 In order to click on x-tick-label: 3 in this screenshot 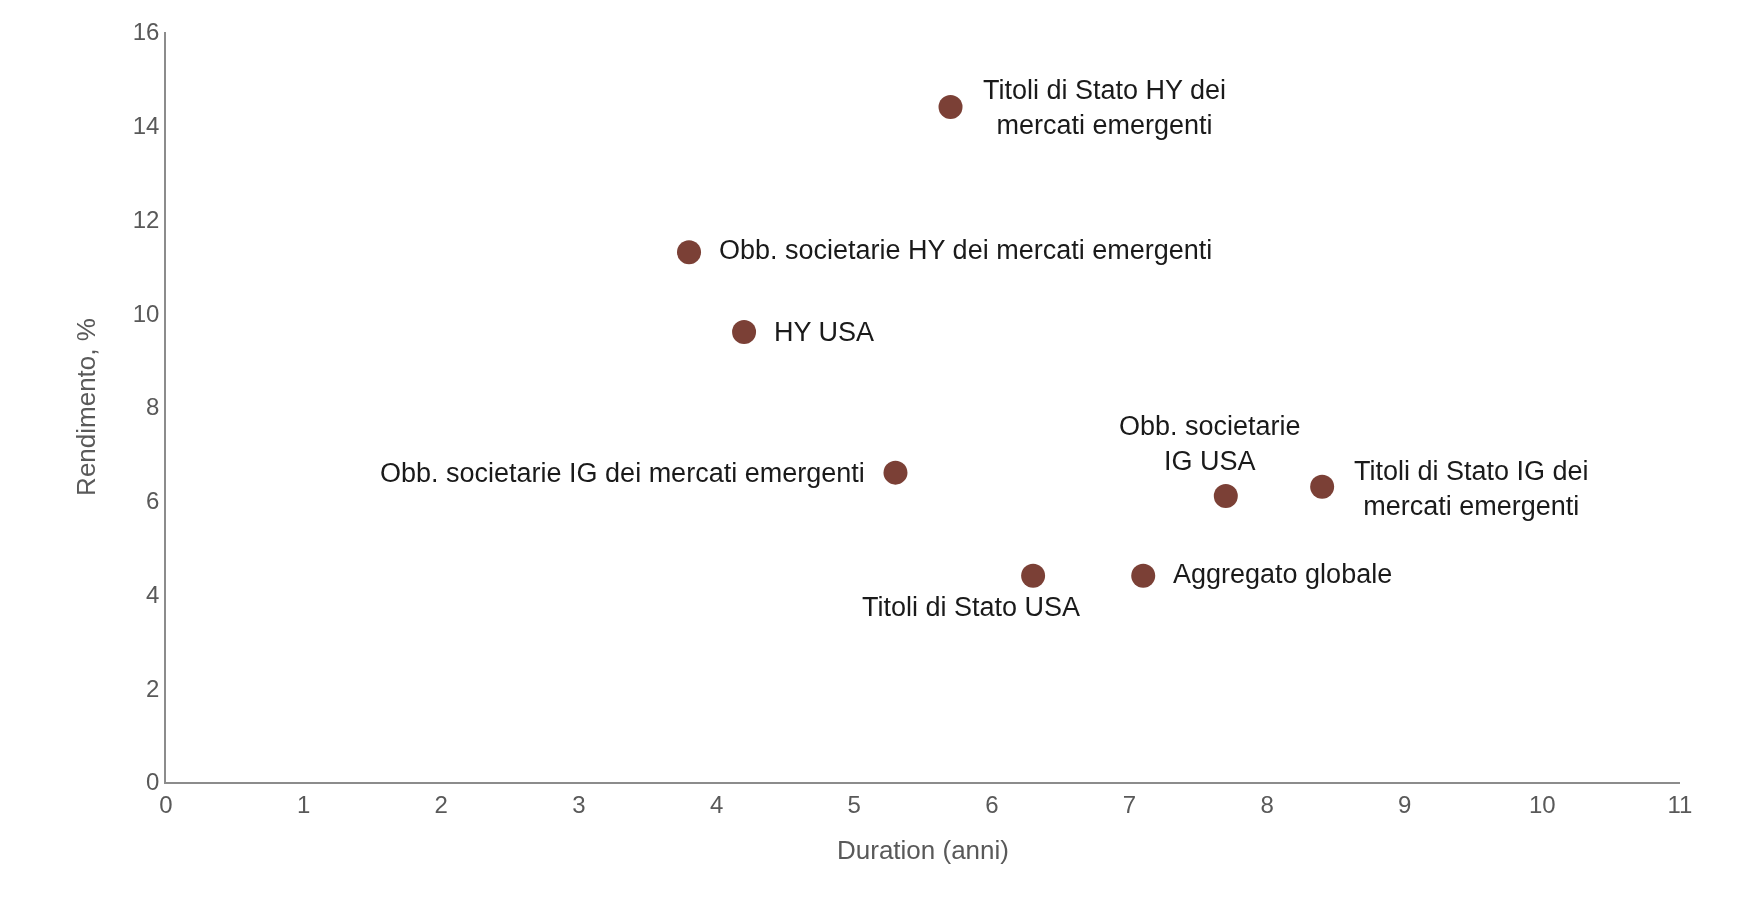, I will do `click(579, 804)`.